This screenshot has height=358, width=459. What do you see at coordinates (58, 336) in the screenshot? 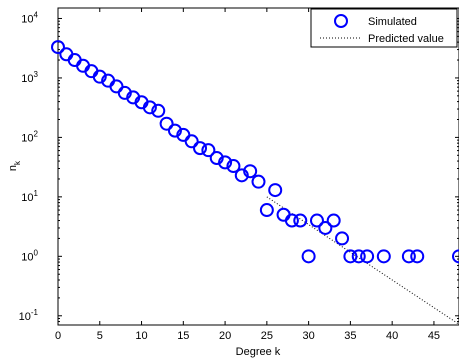
I see `x-tick-label: 0` at bounding box center [58, 336].